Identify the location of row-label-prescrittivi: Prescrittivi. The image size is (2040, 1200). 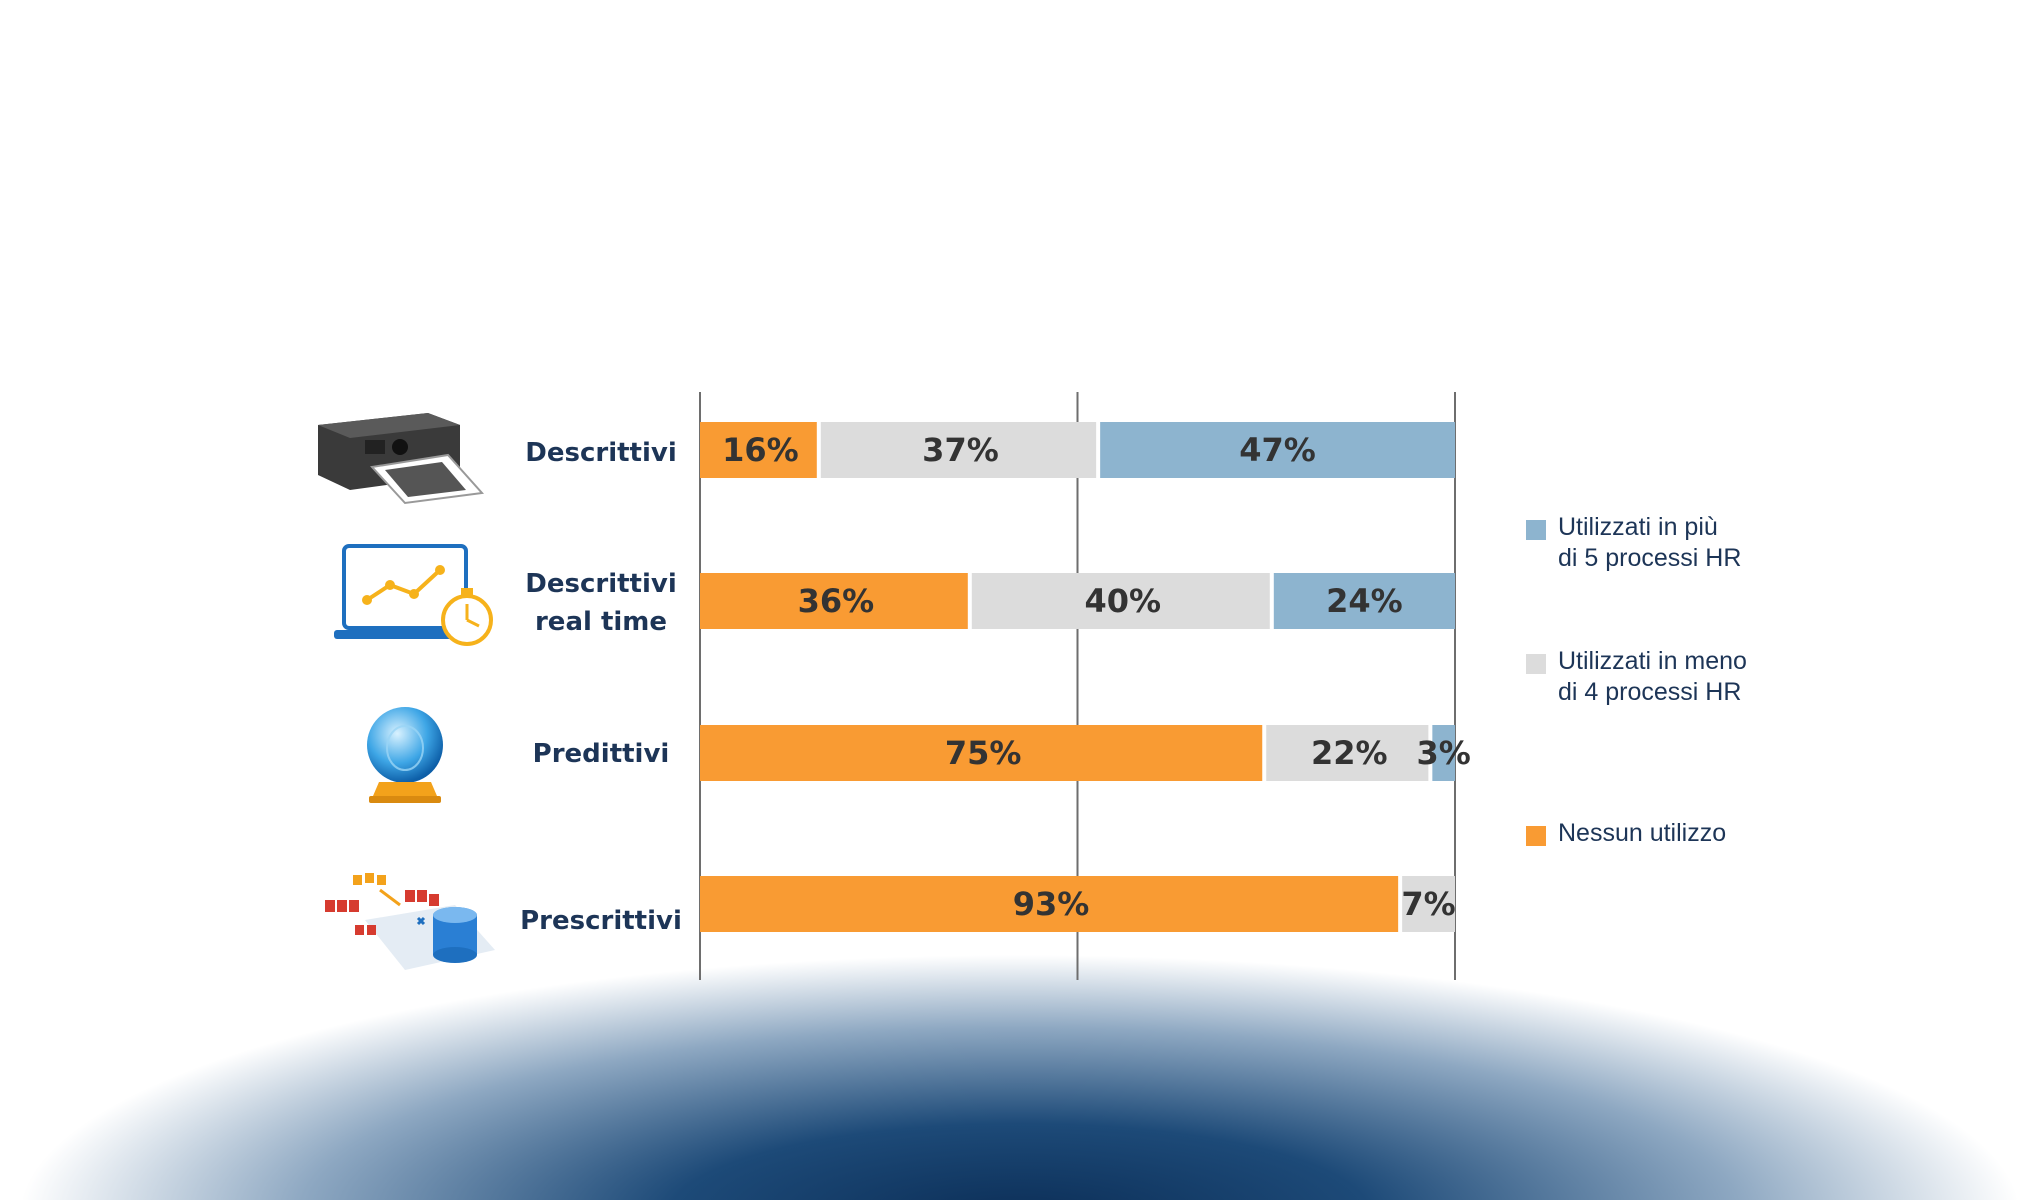
(601, 921).